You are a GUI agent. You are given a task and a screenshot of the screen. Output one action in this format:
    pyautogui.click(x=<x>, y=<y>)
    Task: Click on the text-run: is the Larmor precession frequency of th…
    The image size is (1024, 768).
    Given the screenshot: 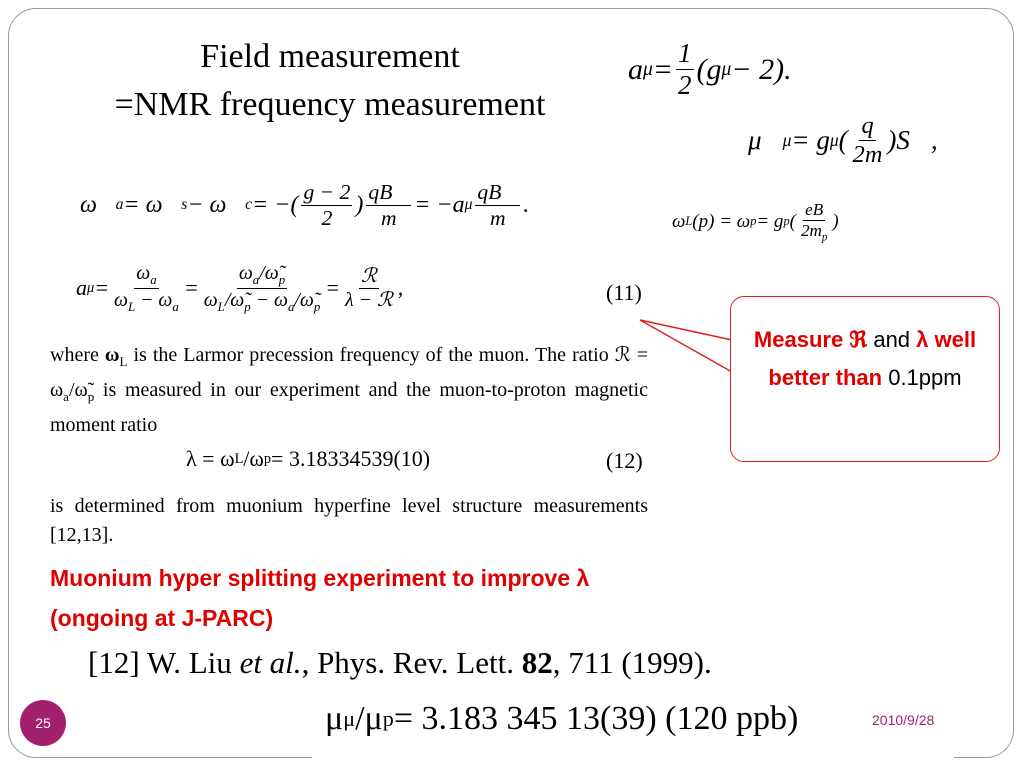 What is the action you would take?
    pyautogui.click(x=349, y=372)
    